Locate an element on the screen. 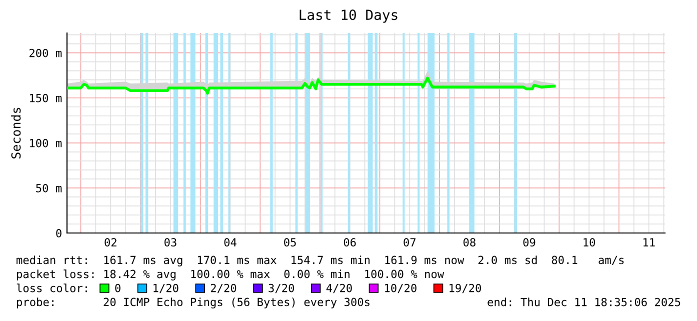  x-tick-label: 10 is located at coordinates (590, 242).